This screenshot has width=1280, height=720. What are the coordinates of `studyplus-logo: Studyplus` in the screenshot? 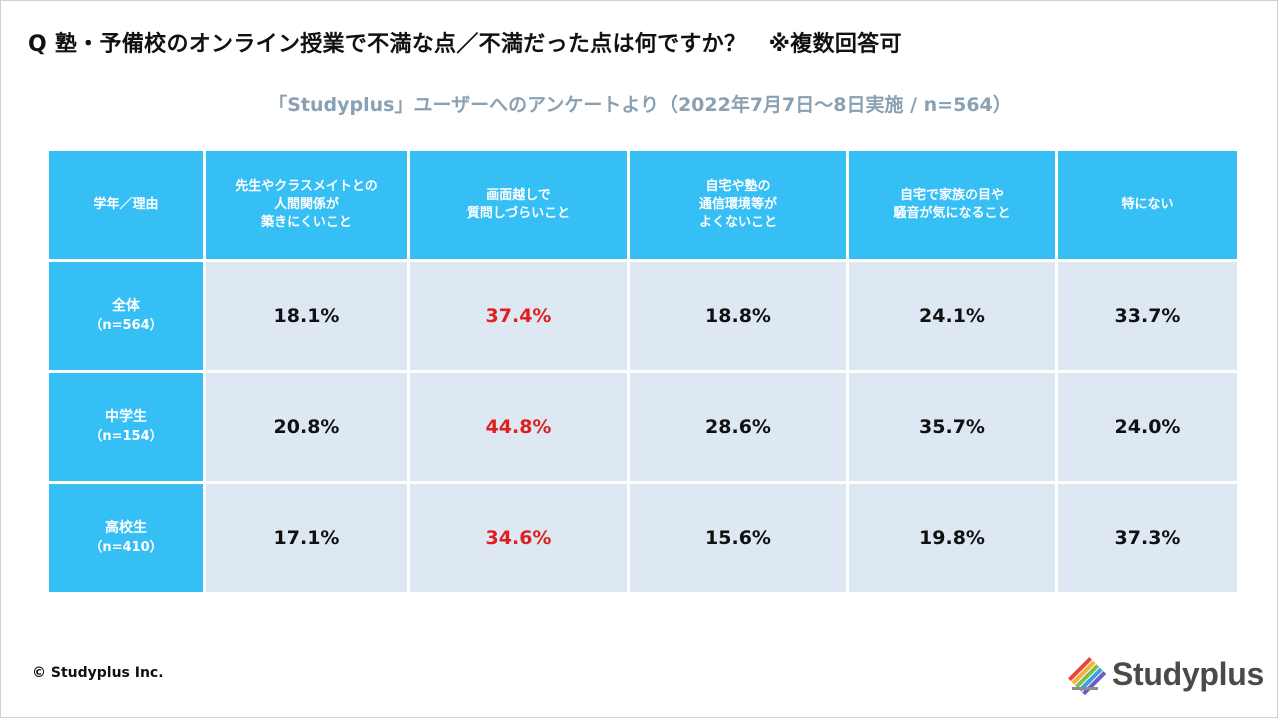 It's located at (1164, 674).